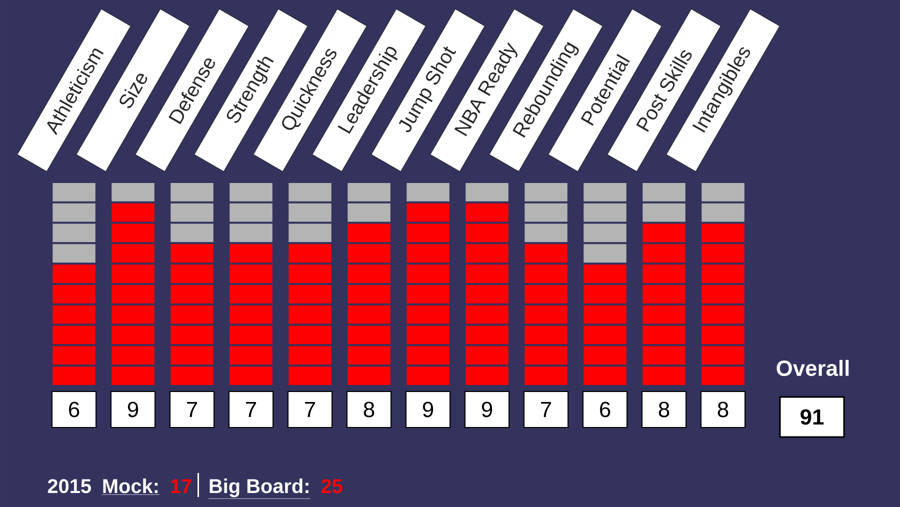 Image resolution: width=900 pixels, height=507 pixels. What do you see at coordinates (812, 417) in the screenshot?
I see `text: 91` at bounding box center [812, 417].